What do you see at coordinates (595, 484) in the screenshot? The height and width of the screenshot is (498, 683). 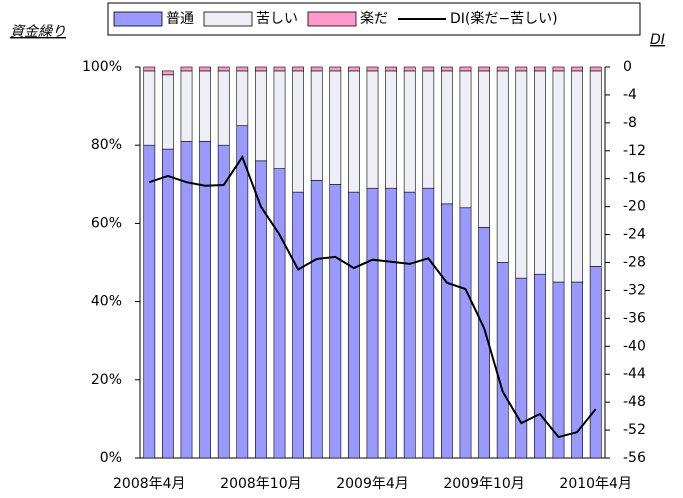 I see `x-tick-label: 2010年4月` at bounding box center [595, 484].